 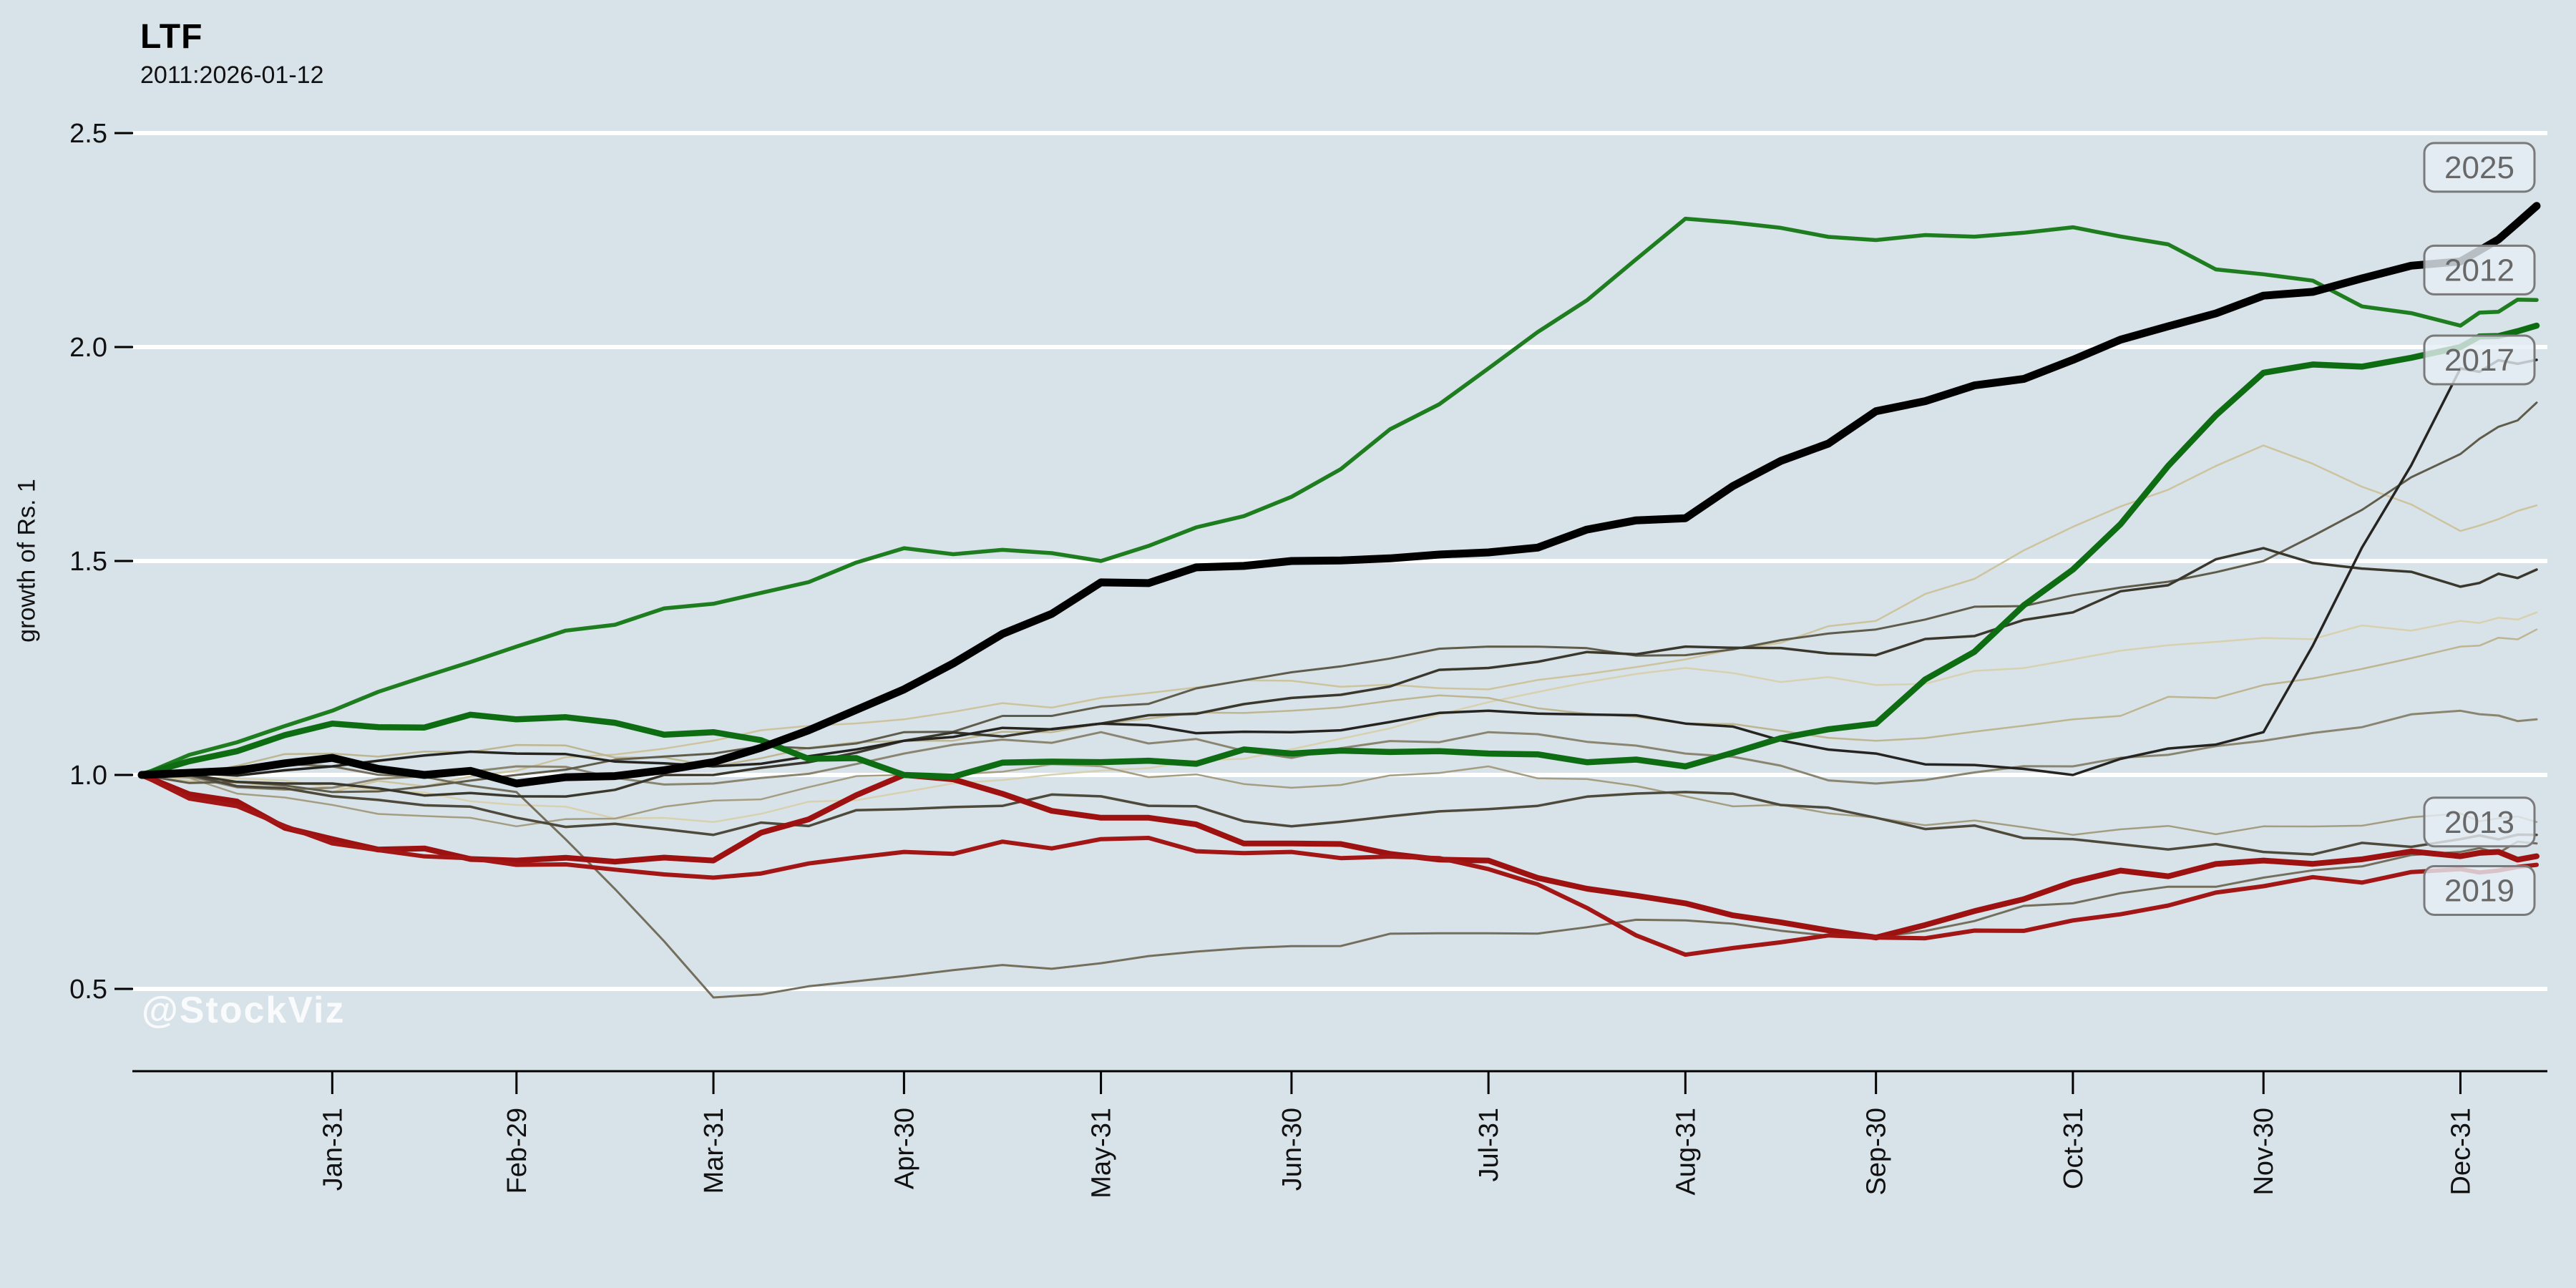 I want to click on year-label-2025: 2025, so click(x=2479, y=167).